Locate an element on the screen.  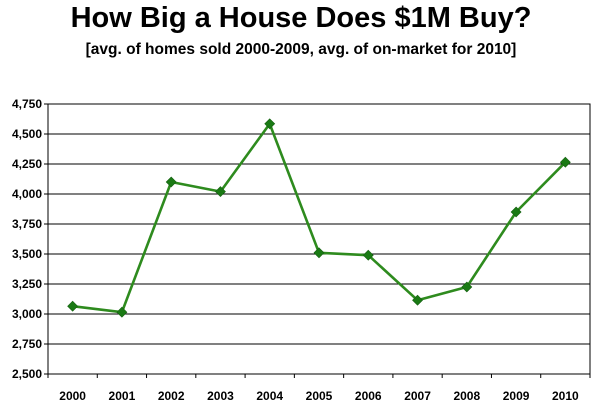
y-tick-label: 2,750 is located at coordinates (27, 344).